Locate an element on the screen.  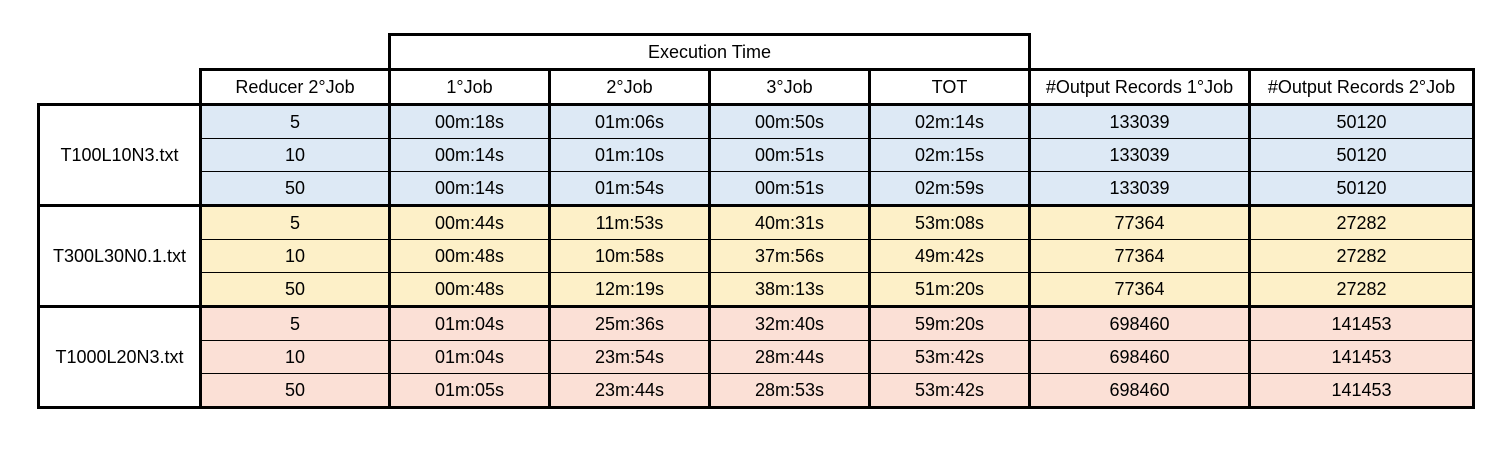
job2-cell: 01m:10s is located at coordinates (629, 155).